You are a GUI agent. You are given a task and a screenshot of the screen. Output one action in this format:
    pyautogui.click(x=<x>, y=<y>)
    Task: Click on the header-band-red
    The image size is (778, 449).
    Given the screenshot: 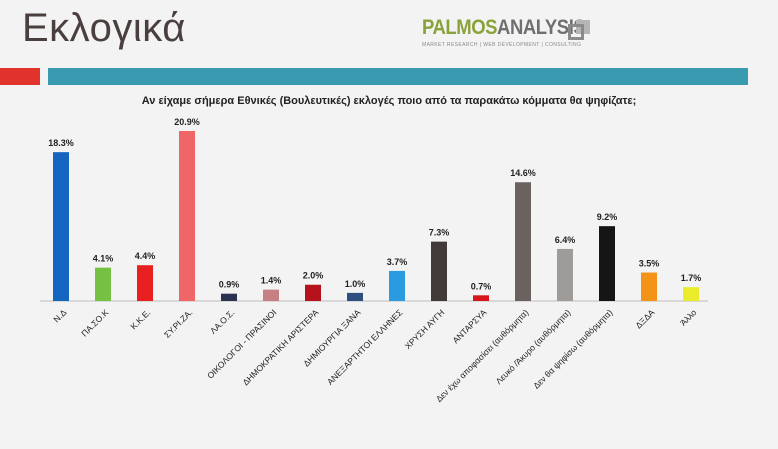 What is the action you would take?
    pyautogui.click(x=20, y=76)
    